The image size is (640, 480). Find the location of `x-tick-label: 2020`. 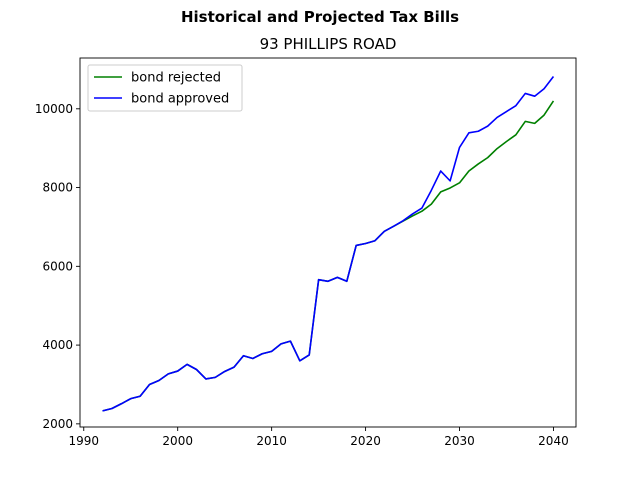

x-tick-label: 2020 is located at coordinates (365, 441).